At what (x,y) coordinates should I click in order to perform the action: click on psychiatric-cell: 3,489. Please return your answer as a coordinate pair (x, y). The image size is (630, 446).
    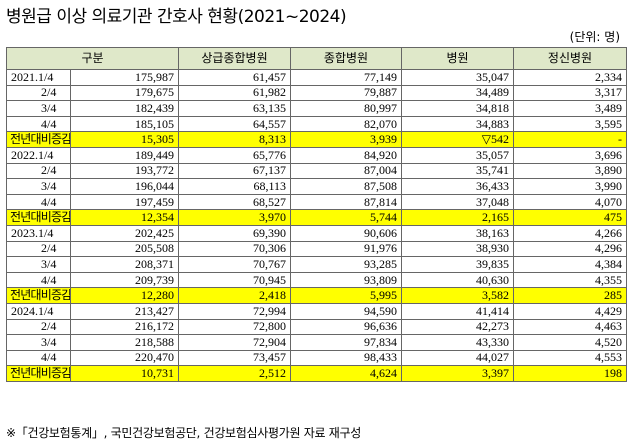
    Looking at the image, I should click on (570, 108).